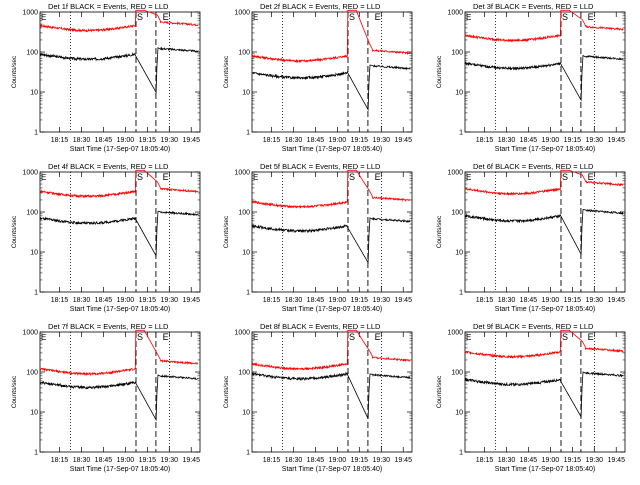  Describe the element at coordinates (320, 326) in the screenshot. I see `panel-title: Det 8f BLACK = Events, RED = LLD` at that location.